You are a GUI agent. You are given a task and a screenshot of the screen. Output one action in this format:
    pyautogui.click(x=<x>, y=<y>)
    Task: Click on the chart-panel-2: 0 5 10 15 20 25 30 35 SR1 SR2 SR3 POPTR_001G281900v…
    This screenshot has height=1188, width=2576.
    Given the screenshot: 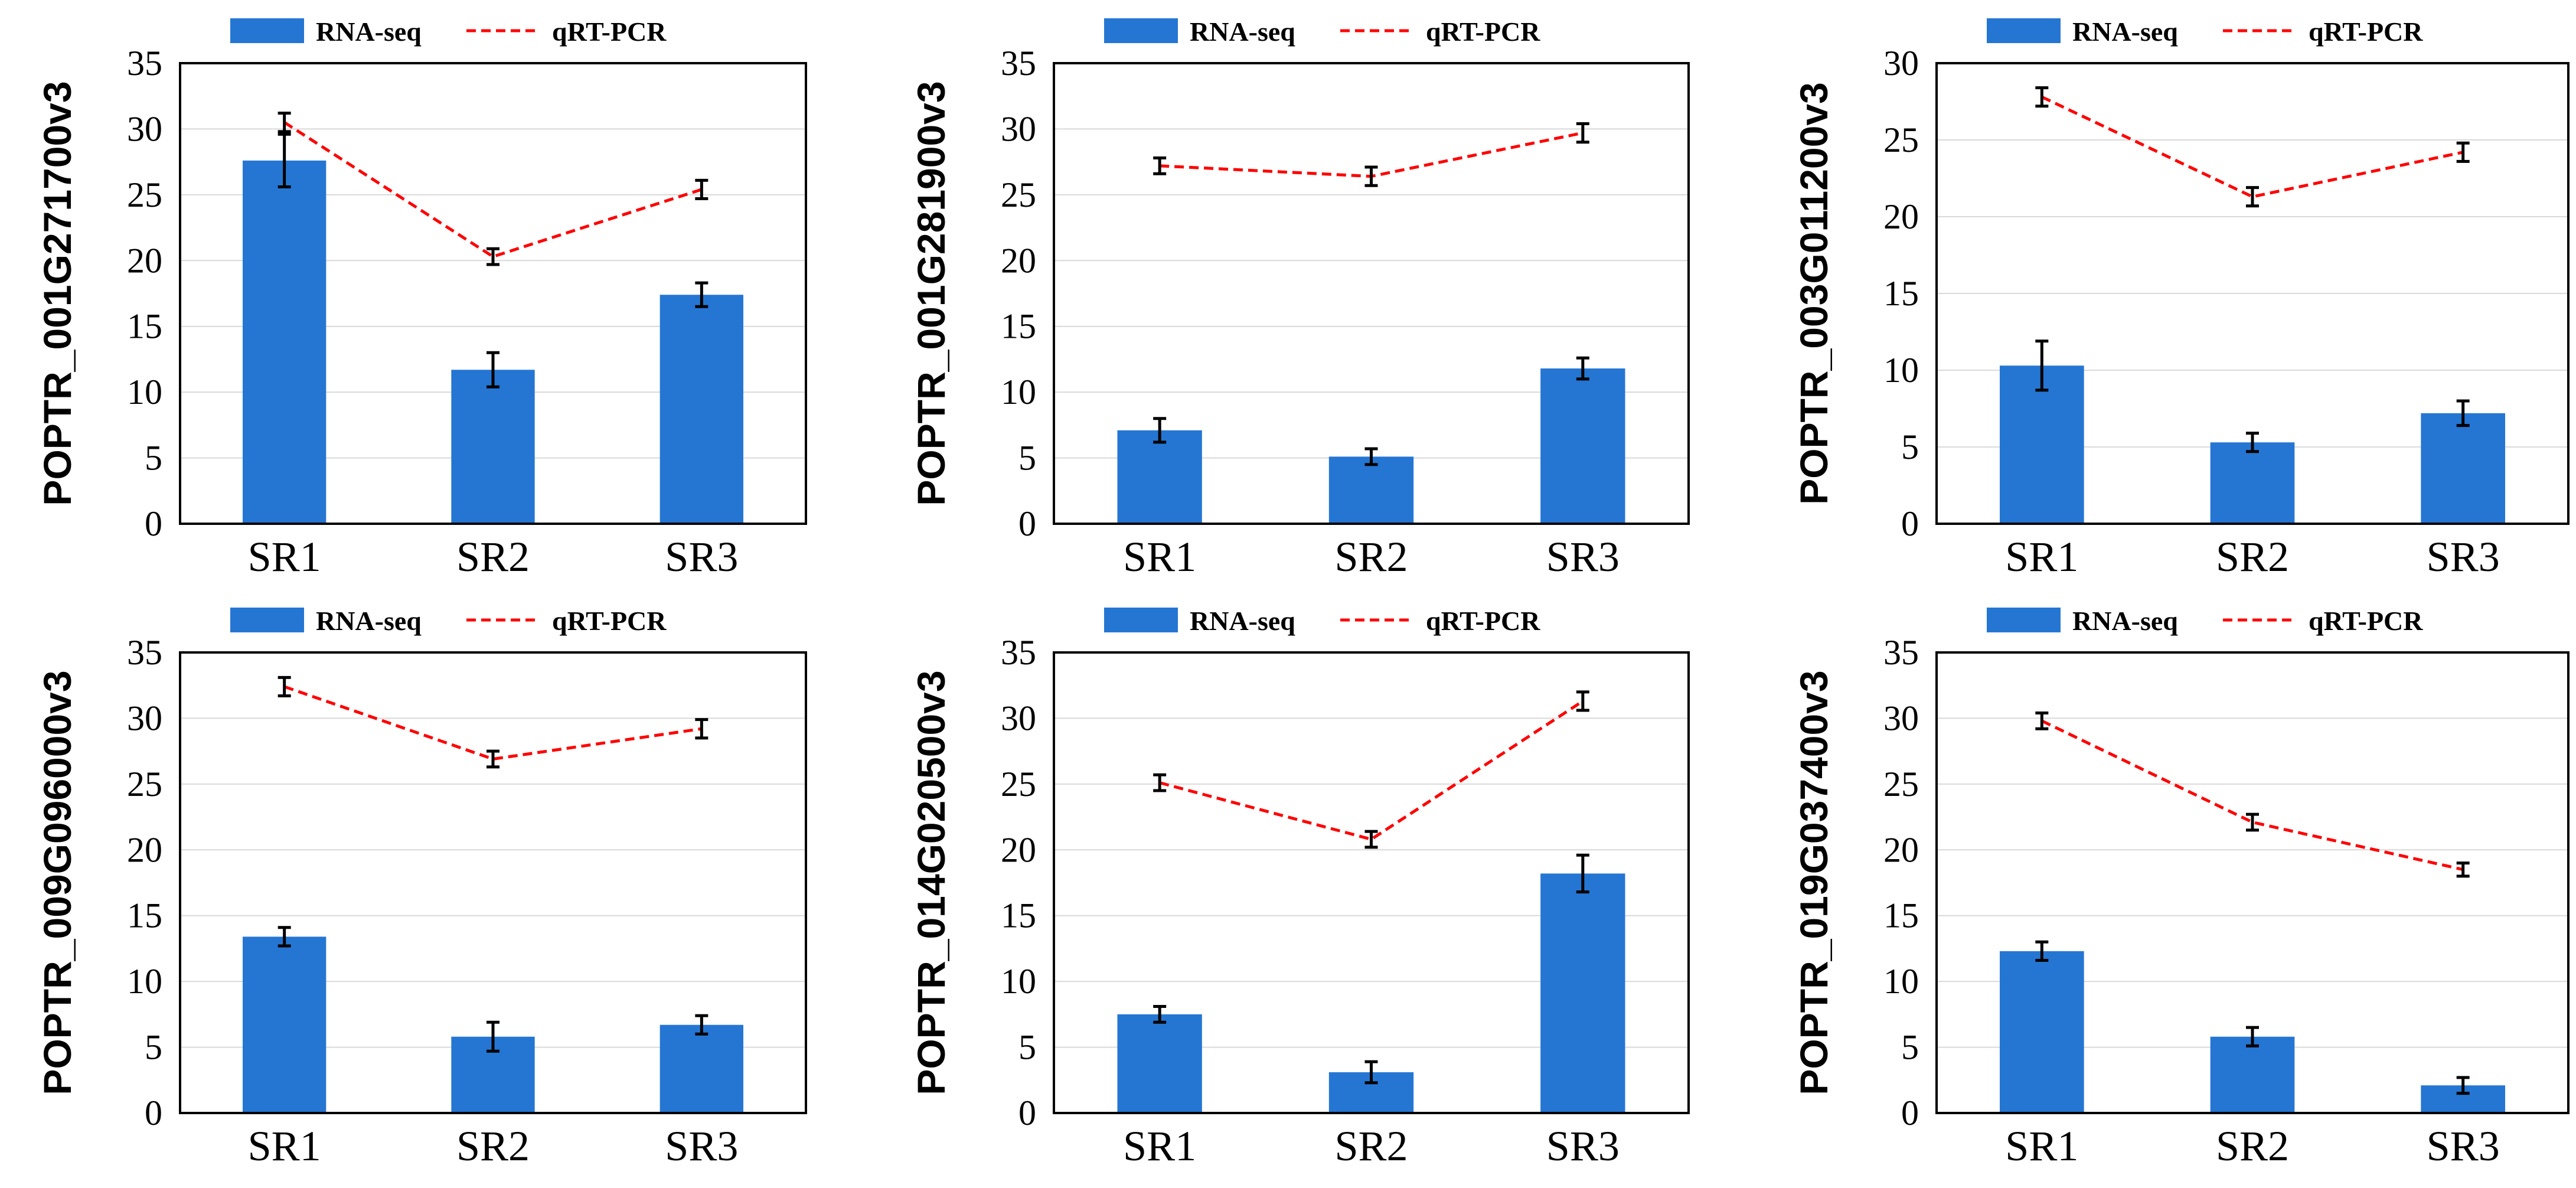 What is the action you would take?
    pyautogui.click(x=1299, y=298)
    